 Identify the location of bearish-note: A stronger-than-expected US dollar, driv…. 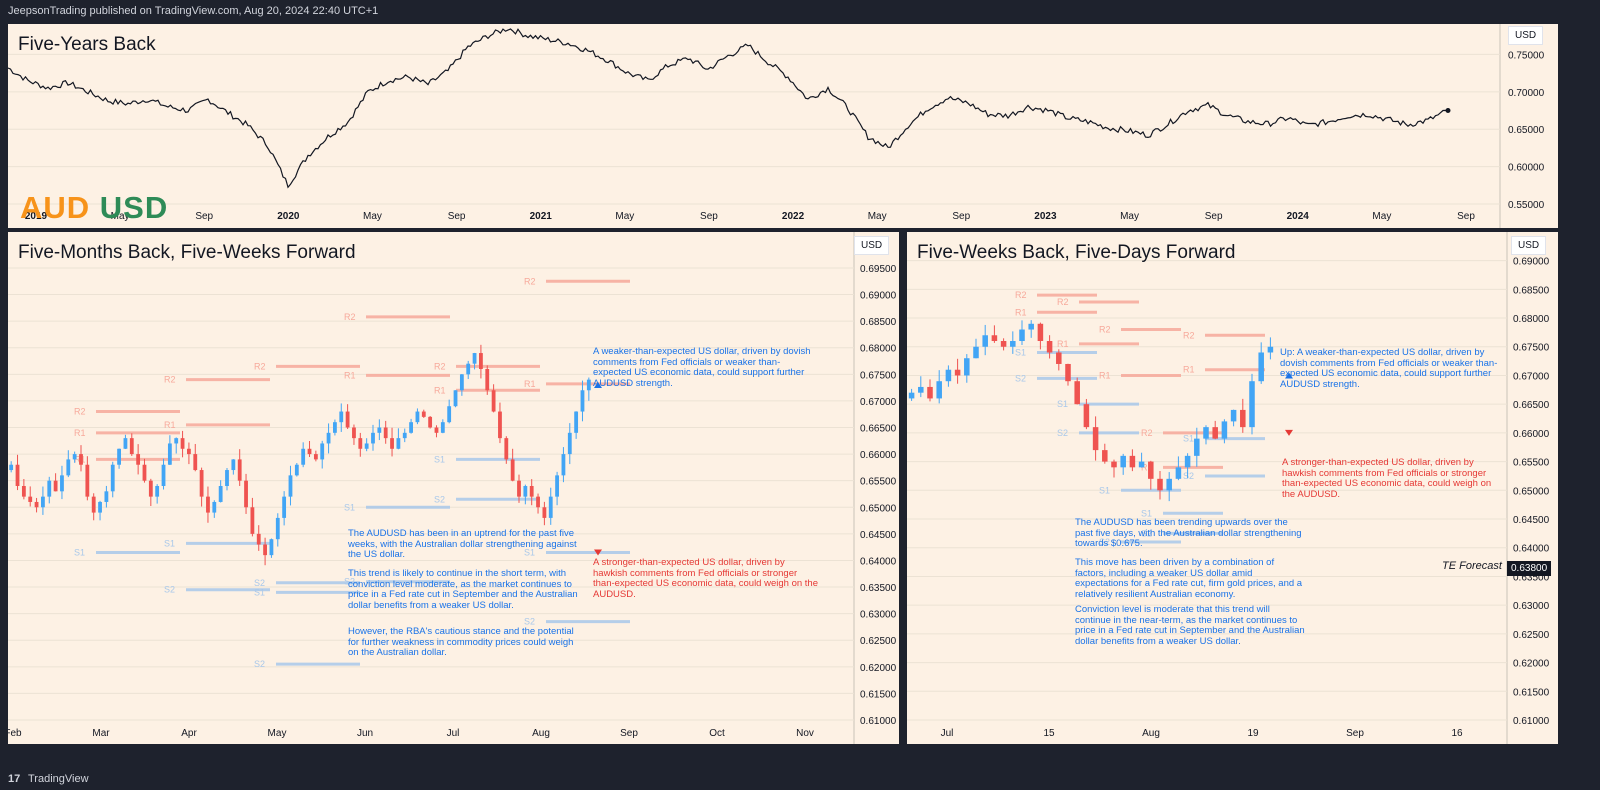
(705, 578).